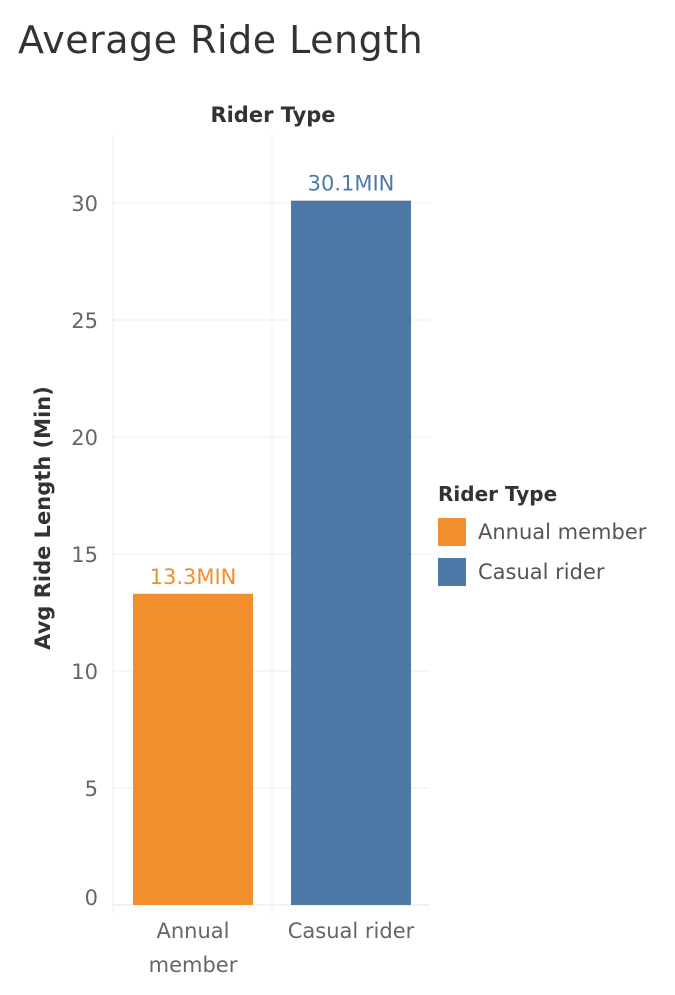  What do you see at coordinates (351, 184) in the screenshot?
I see `data-label: 30.1MIN` at bounding box center [351, 184].